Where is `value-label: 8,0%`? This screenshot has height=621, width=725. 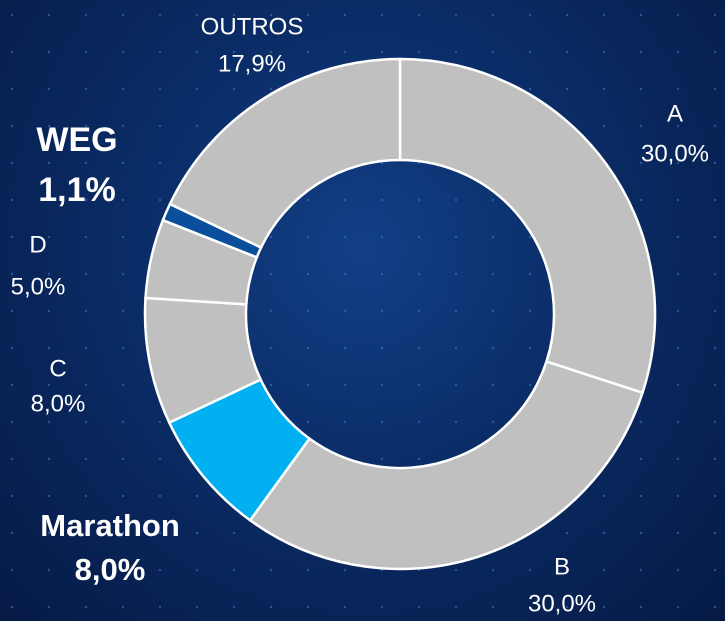 value-label: 8,0% is located at coordinates (110, 569).